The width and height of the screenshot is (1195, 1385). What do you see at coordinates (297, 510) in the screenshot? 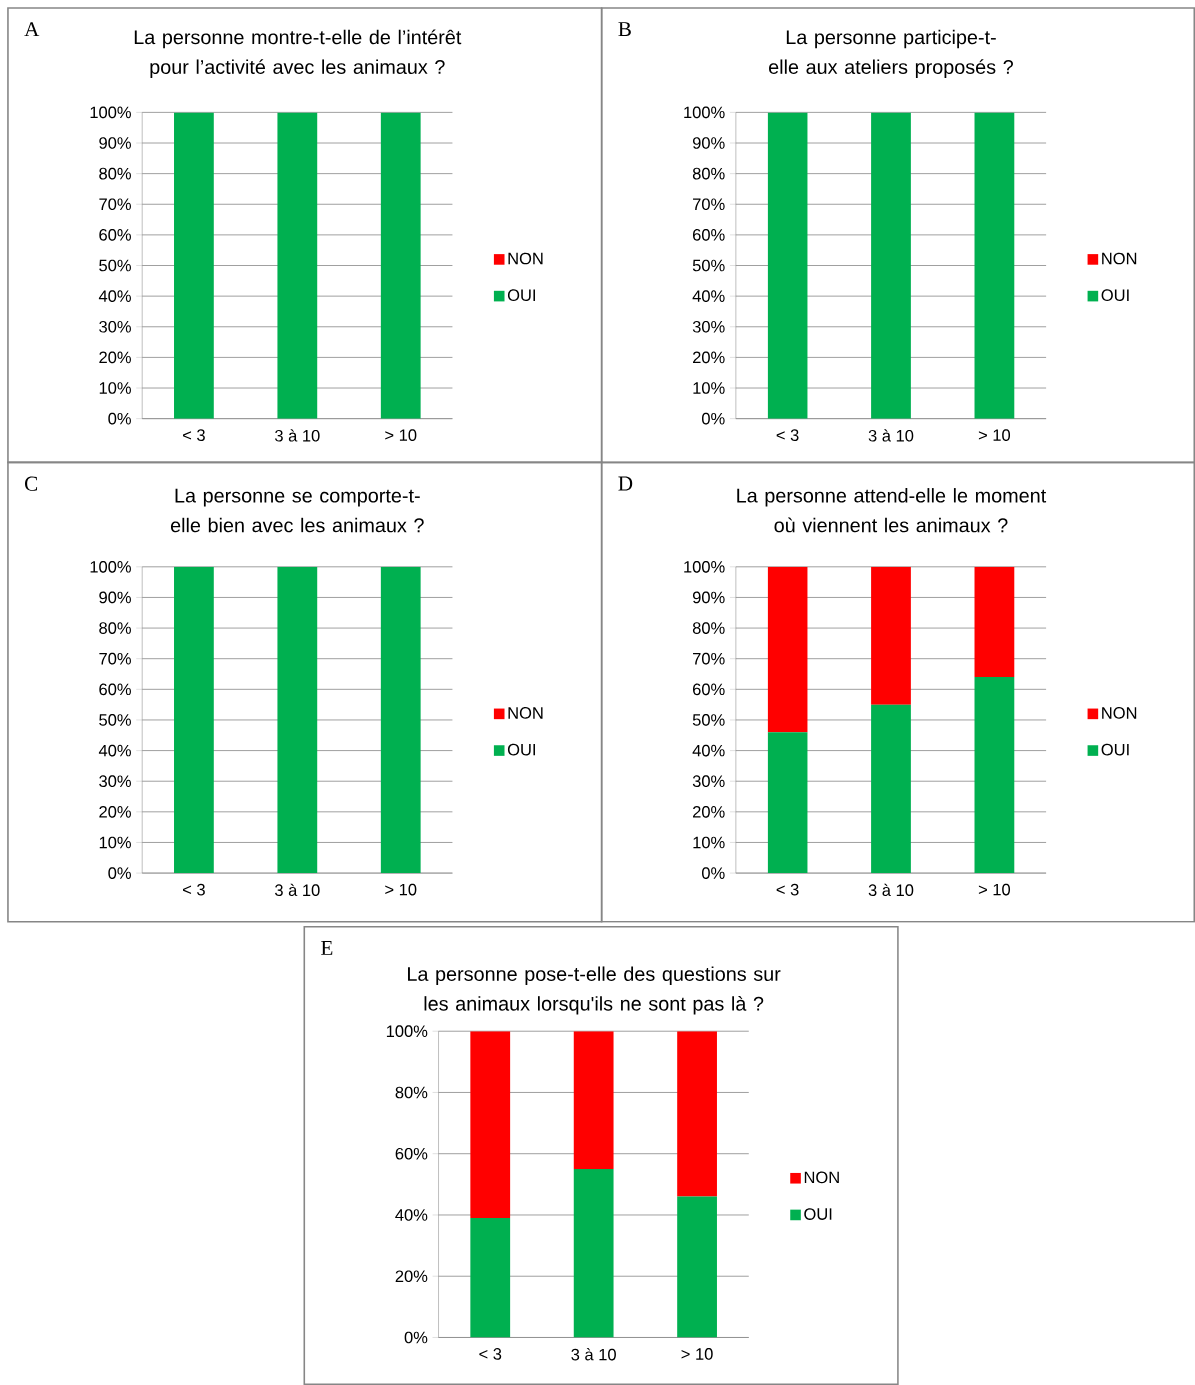
I see `chart-title: La personne se comporte-t-elle bien avec les animaux ?` at bounding box center [297, 510].